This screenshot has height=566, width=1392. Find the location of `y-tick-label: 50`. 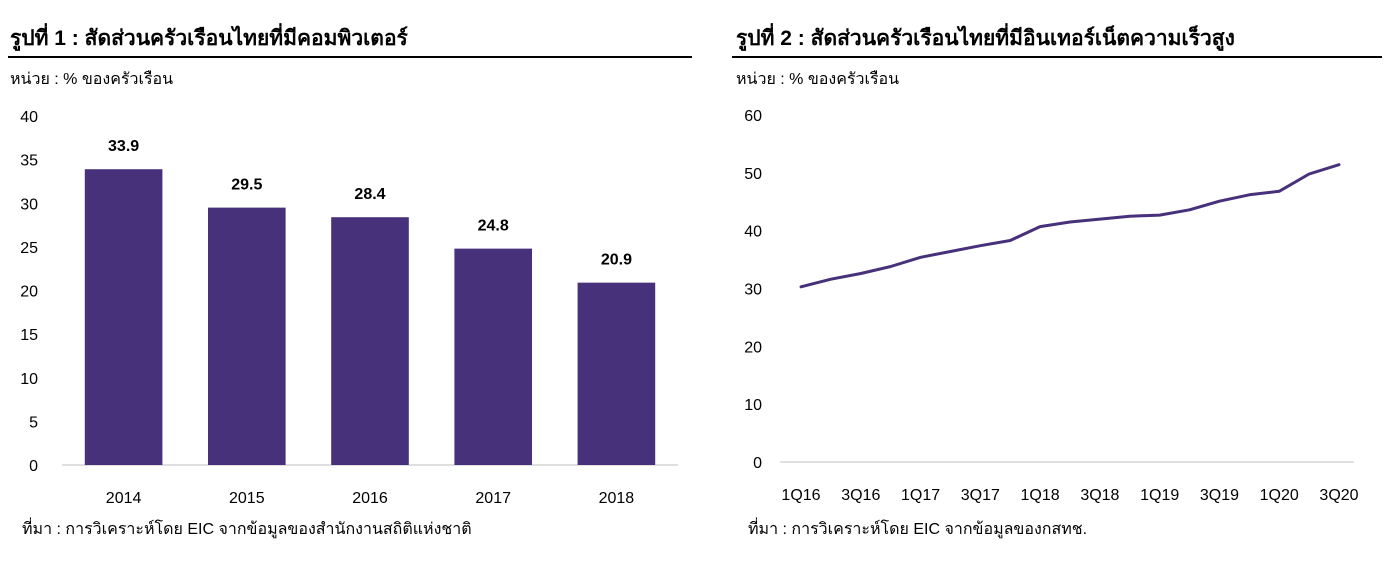

y-tick-label: 50 is located at coordinates (753, 174).